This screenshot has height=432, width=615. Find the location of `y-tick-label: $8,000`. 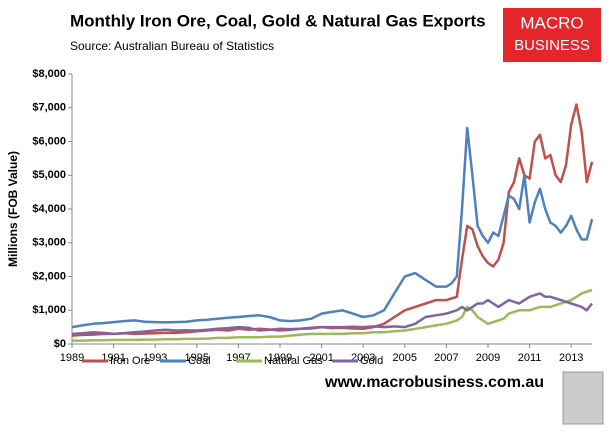

y-tick-label: $8,000 is located at coordinates (49, 74).